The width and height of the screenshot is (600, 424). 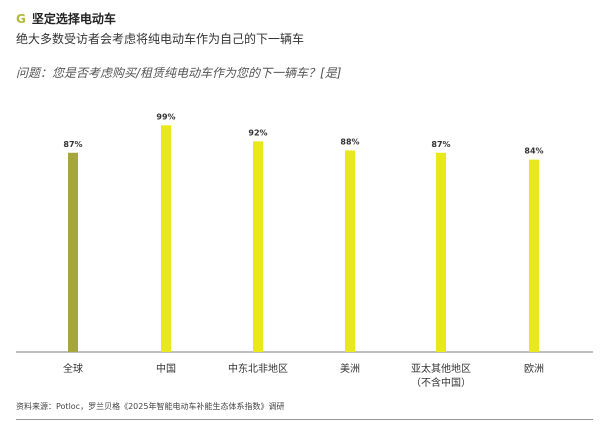 What do you see at coordinates (73, 19) in the screenshot?
I see `title-text: 坚定选择电动车` at bounding box center [73, 19].